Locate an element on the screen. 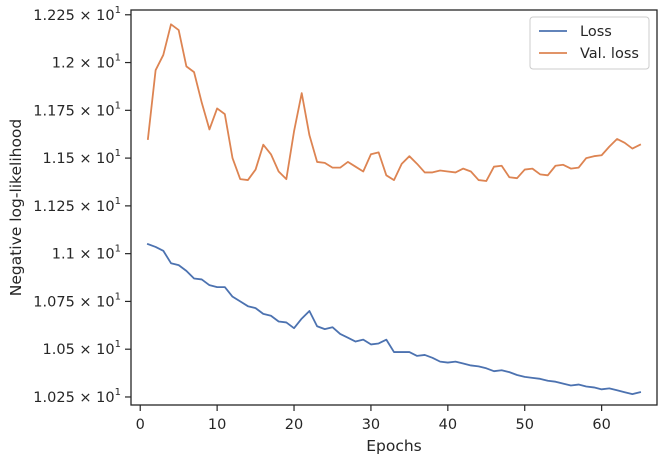 The height and width of the screenshot is (464, 667). x-axis: 0 10 20 30 40 50 60 is located at coordinates (373, 419).